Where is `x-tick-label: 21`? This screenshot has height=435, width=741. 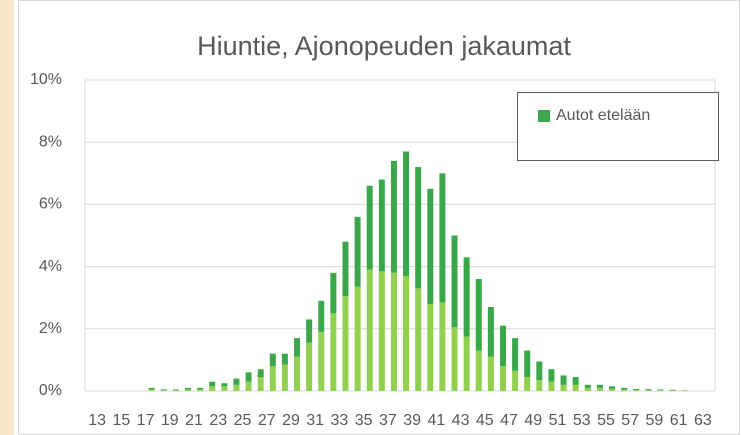 x-tick-label: 21 is located at coordinates (194, 420).